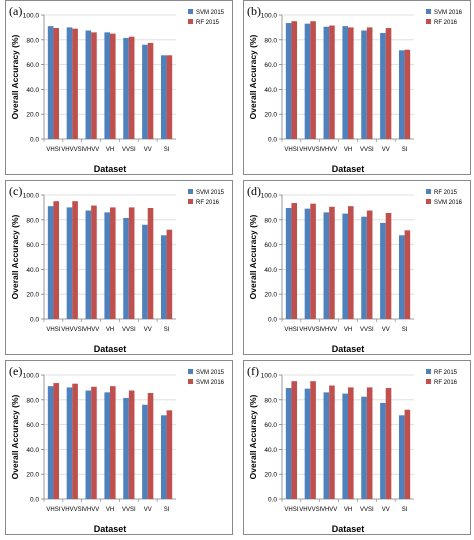 This screenshot has height=540, width=474. I want to click on panel-label: (e), so click(15, 371).